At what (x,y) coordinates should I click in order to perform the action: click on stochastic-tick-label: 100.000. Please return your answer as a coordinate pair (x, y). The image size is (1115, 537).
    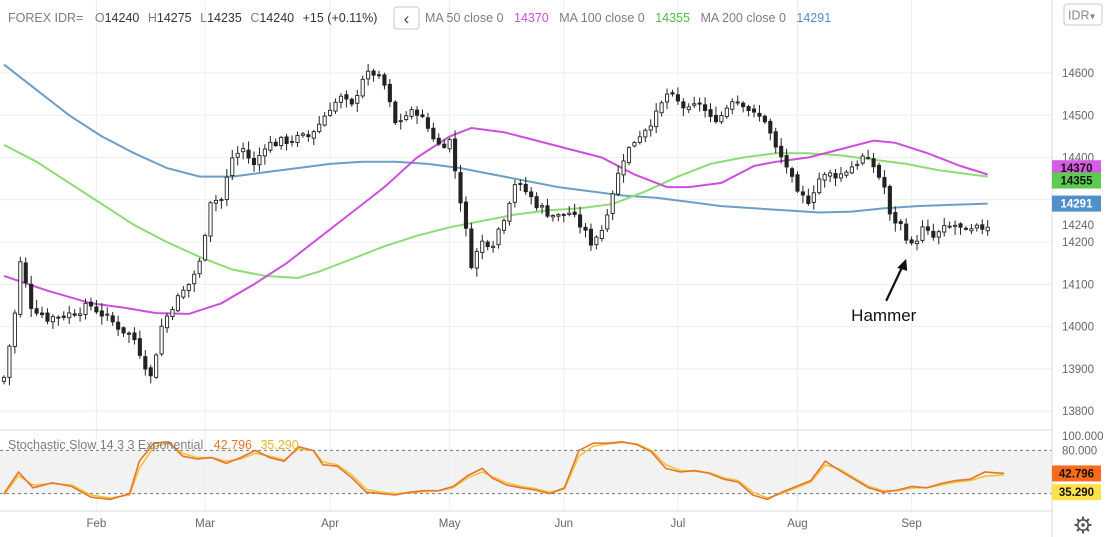
    Looking at the image, I should click on (1083, 437).